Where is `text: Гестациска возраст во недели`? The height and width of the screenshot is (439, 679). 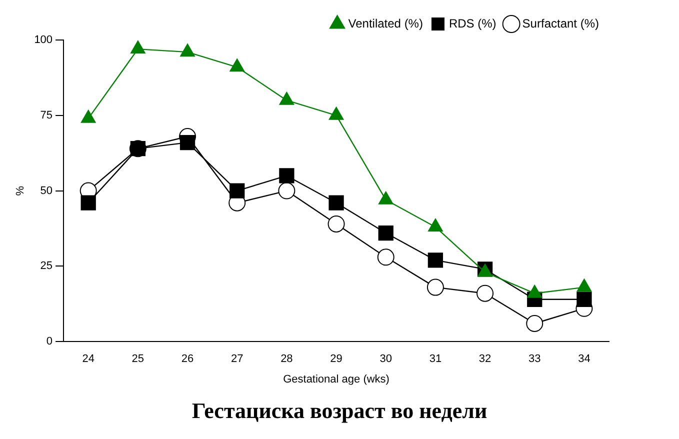 text: Гестациска возраст во недели is located at coordinates (339, 411).